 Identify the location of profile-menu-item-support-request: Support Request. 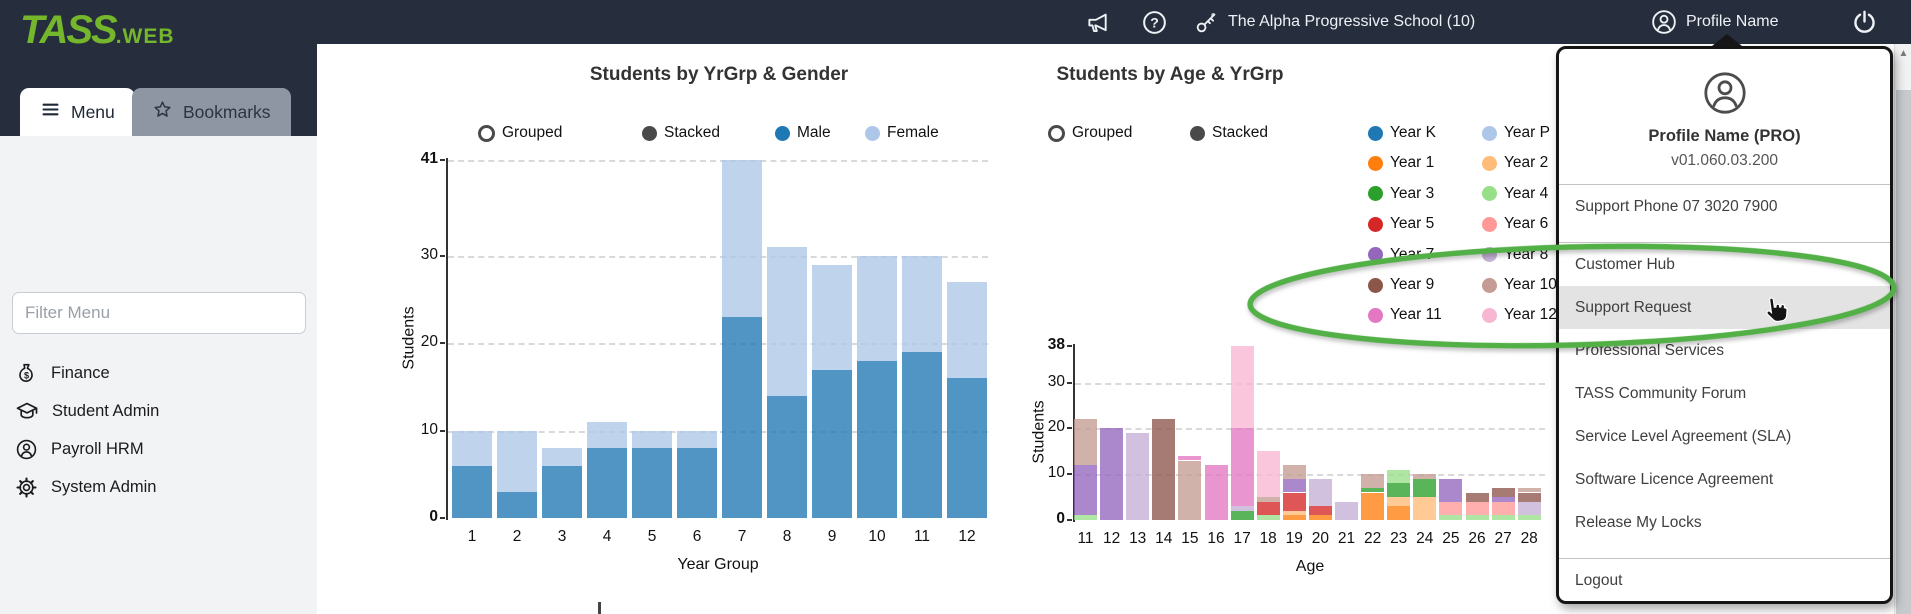
(1724, 307).